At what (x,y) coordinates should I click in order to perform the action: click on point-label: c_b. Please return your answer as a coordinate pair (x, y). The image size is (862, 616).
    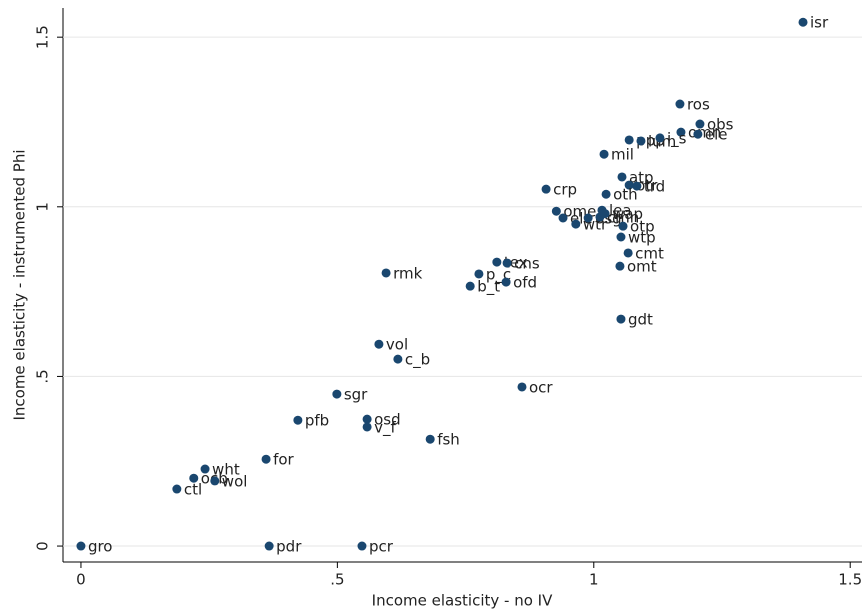
    Looking at the image, I should click on (417, 360).